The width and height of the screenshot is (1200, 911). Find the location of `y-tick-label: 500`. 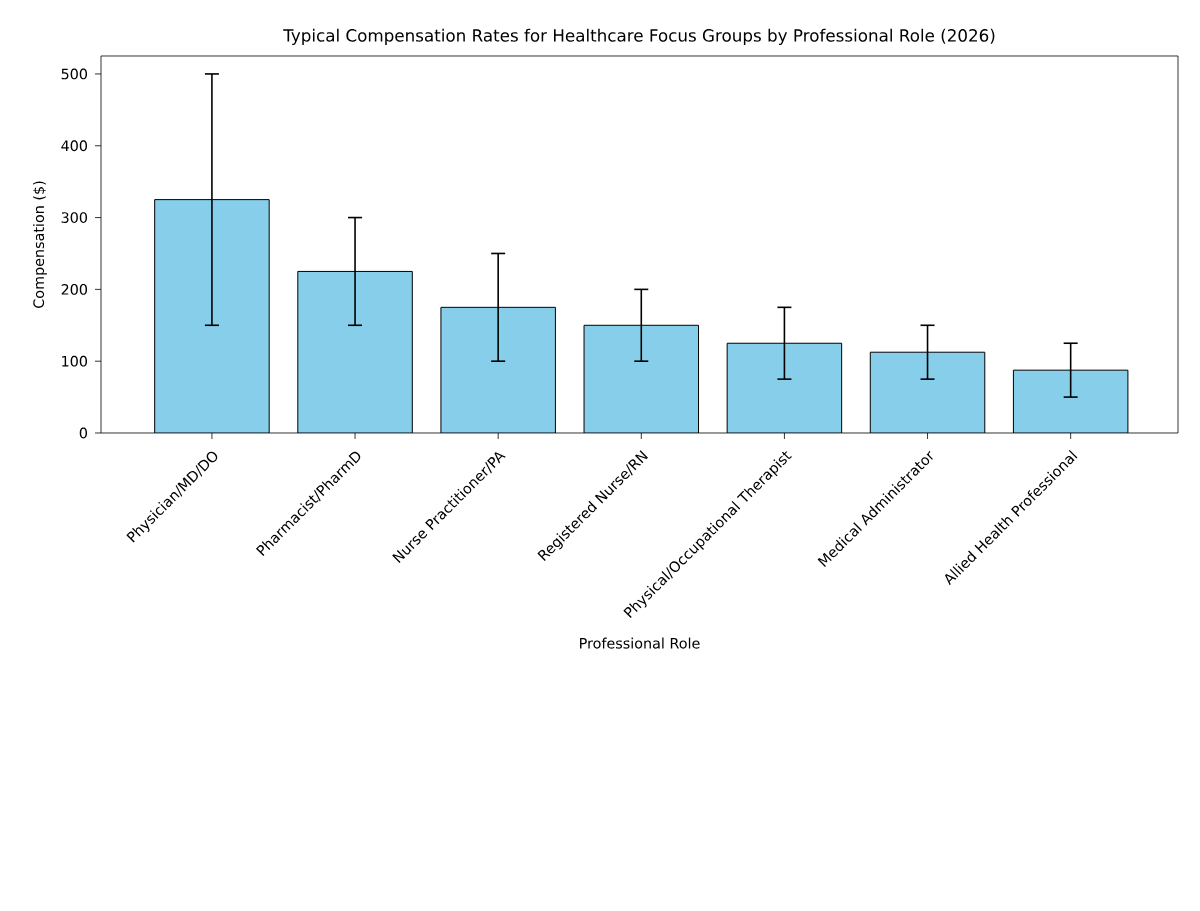

y-tick-label: 500 is located at coordinates (74, 74).